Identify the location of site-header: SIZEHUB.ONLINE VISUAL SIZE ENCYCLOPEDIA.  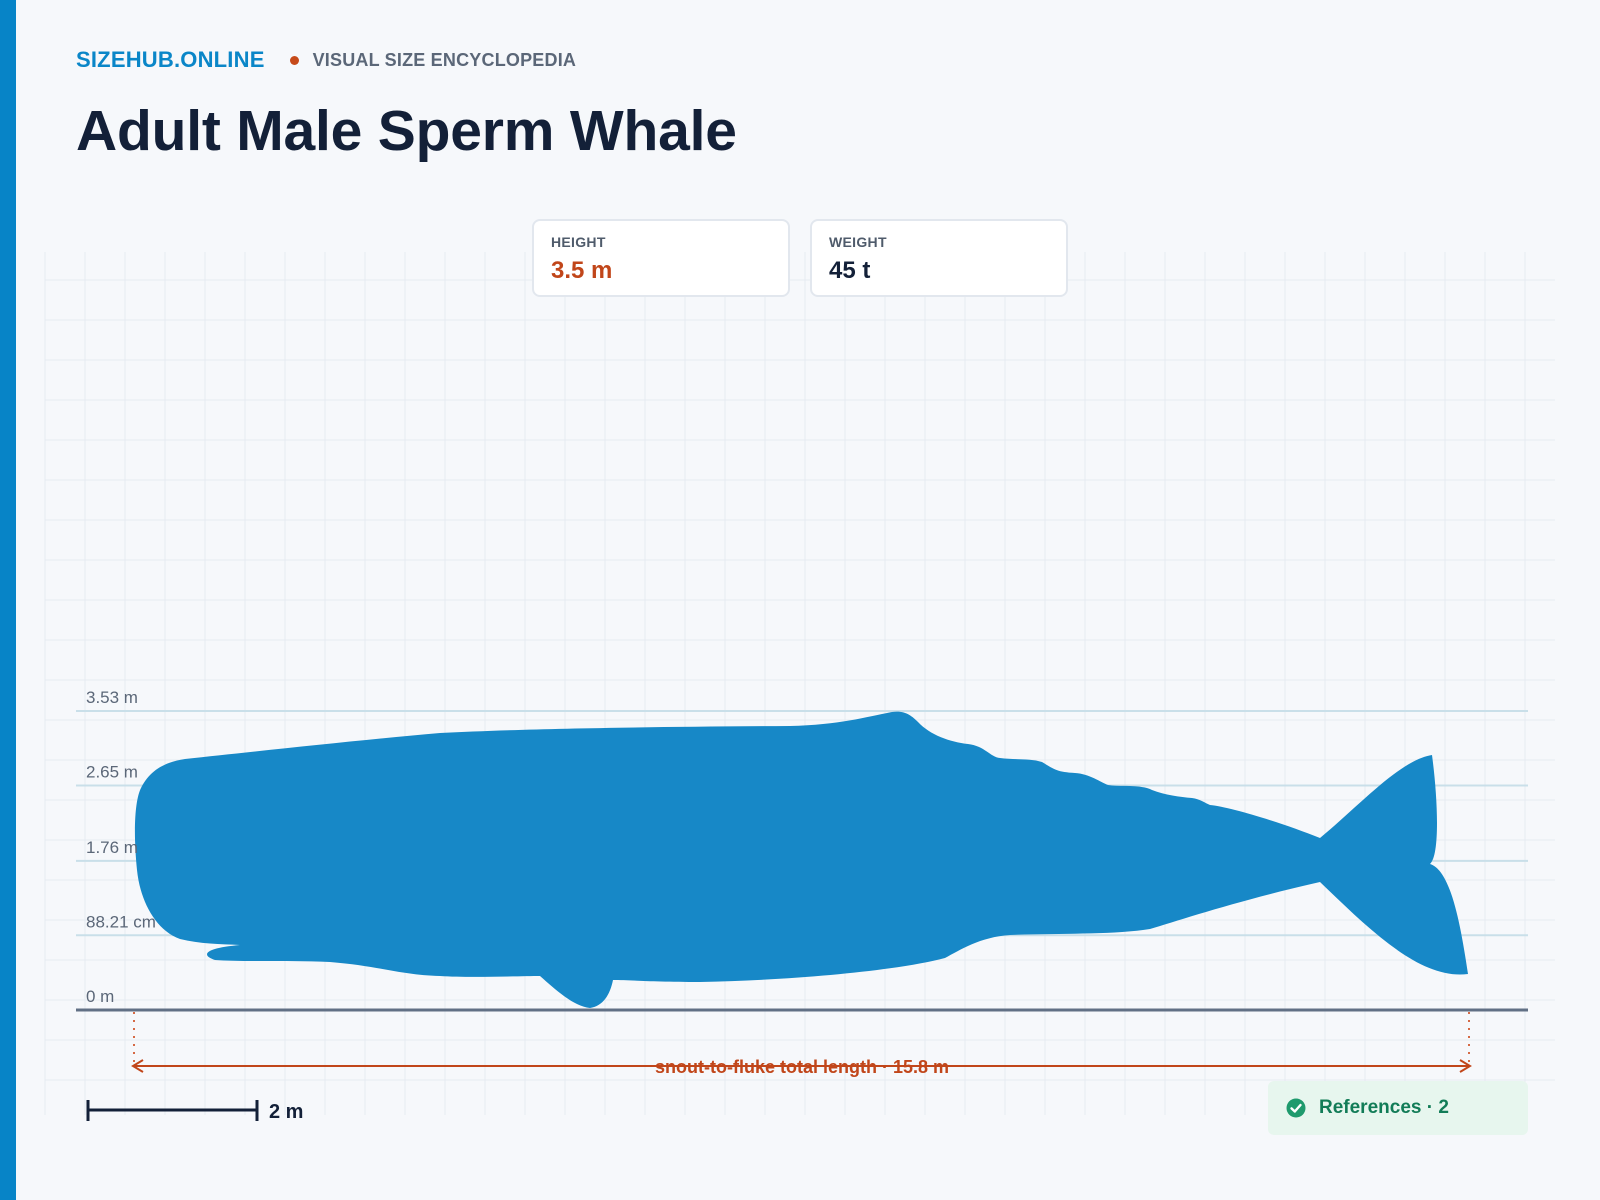
(326, 60).